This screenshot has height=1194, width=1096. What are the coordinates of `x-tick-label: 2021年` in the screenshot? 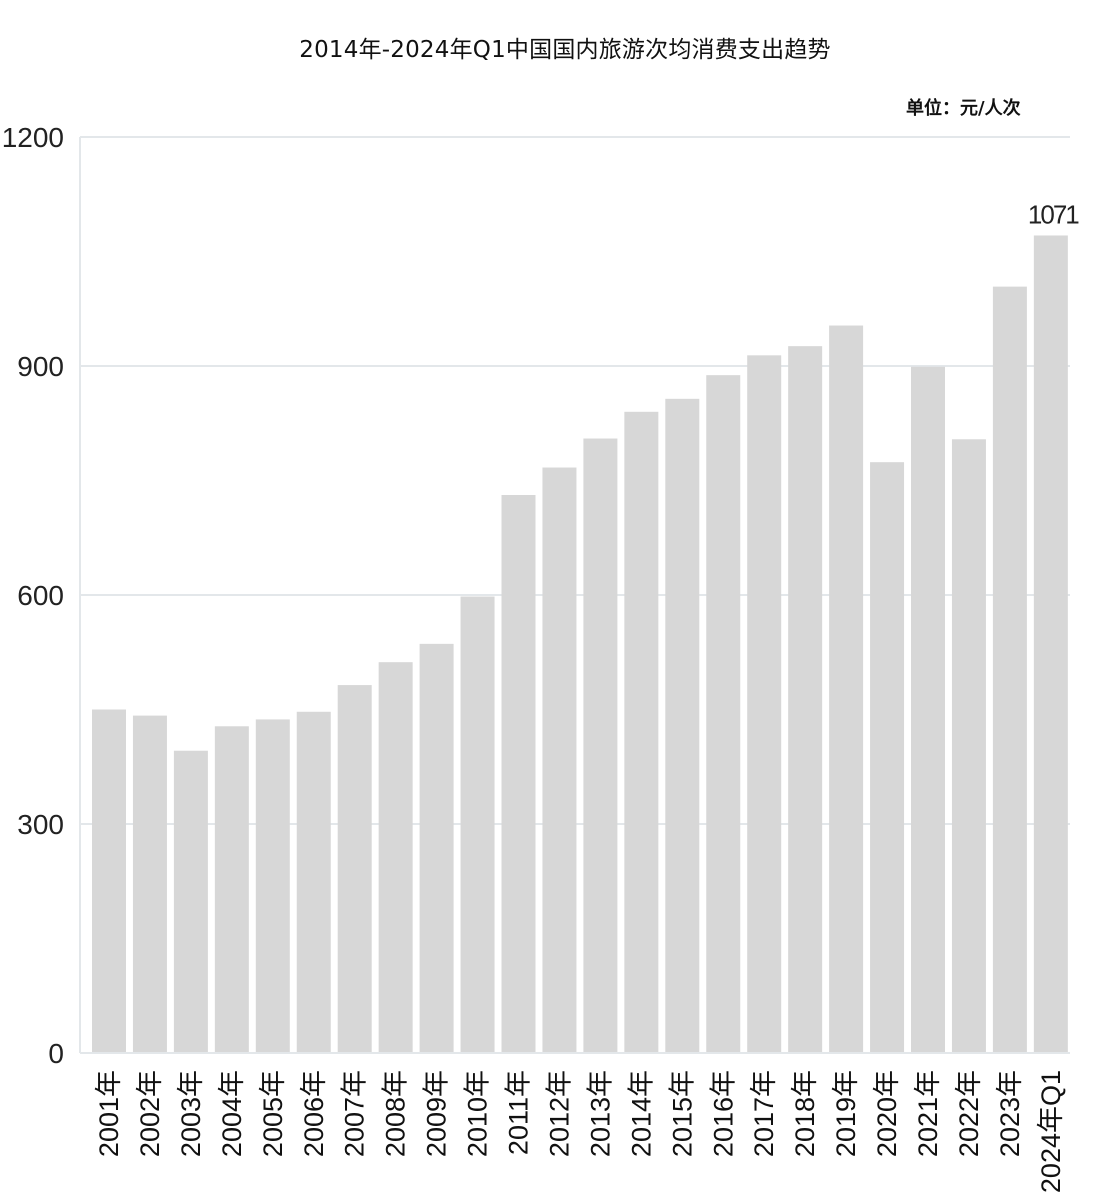 It's located at (928, 1113).